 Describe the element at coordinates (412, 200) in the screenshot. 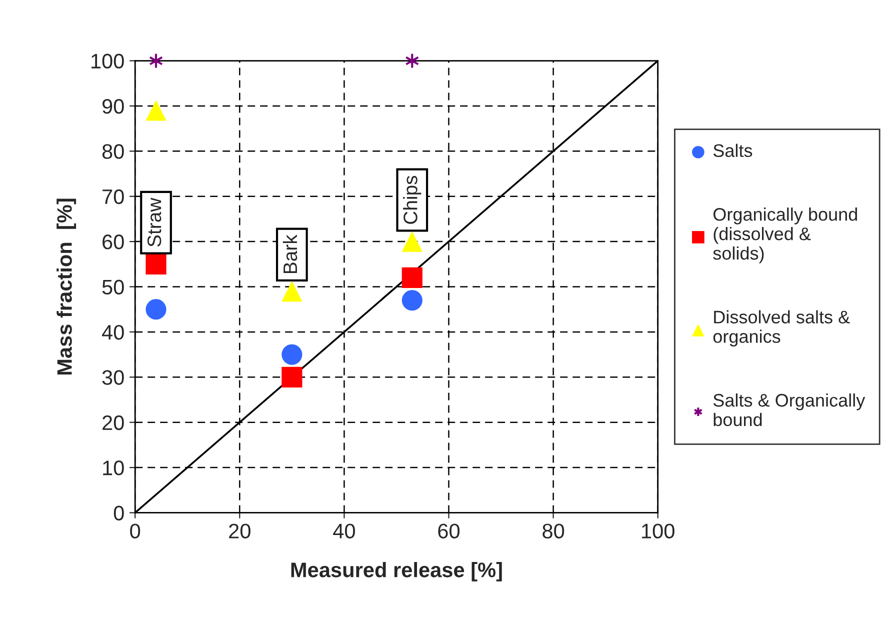

I see `annotation: Chips` at that location.